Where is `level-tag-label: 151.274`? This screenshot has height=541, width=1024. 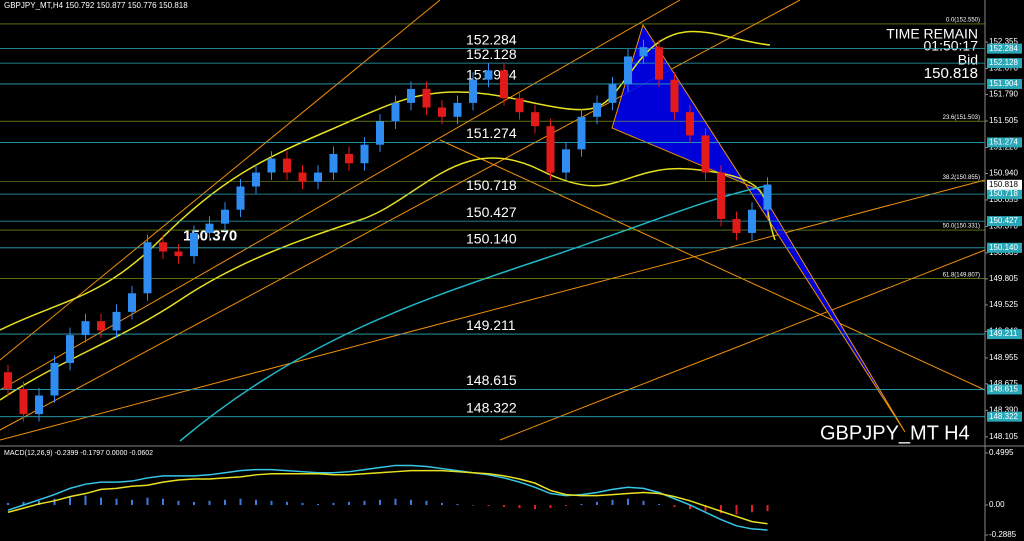
level-tag-label: 151.274 is located at coordinates (1003, 142).